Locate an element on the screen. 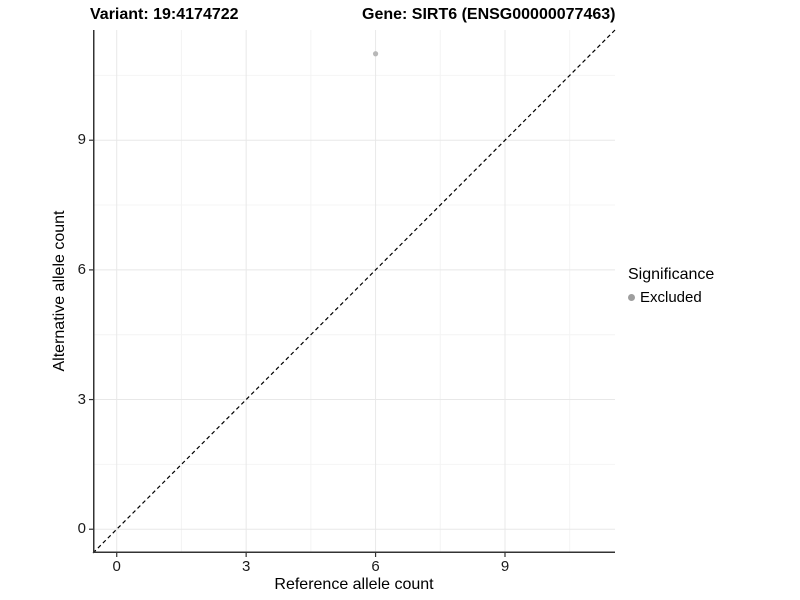  plot-title-gene: Gene: SIRT6 (ENSG00000077463) is located at coordinates (489, 14).